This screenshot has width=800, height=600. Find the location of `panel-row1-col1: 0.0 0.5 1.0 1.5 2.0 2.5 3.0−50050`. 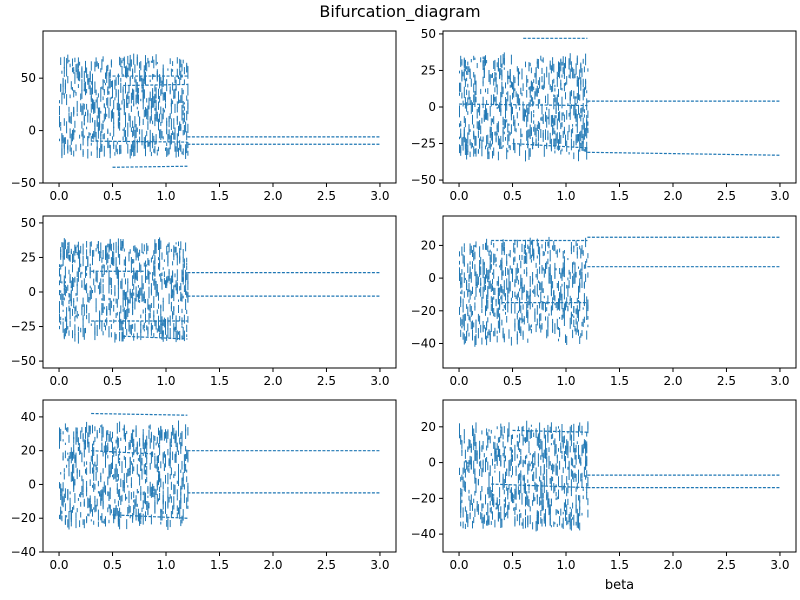

panel-row1-col1: 0.0 0.5 1.0 1.5 2.0 2.5 3.0−50050 is located at coordinates (203, 117).